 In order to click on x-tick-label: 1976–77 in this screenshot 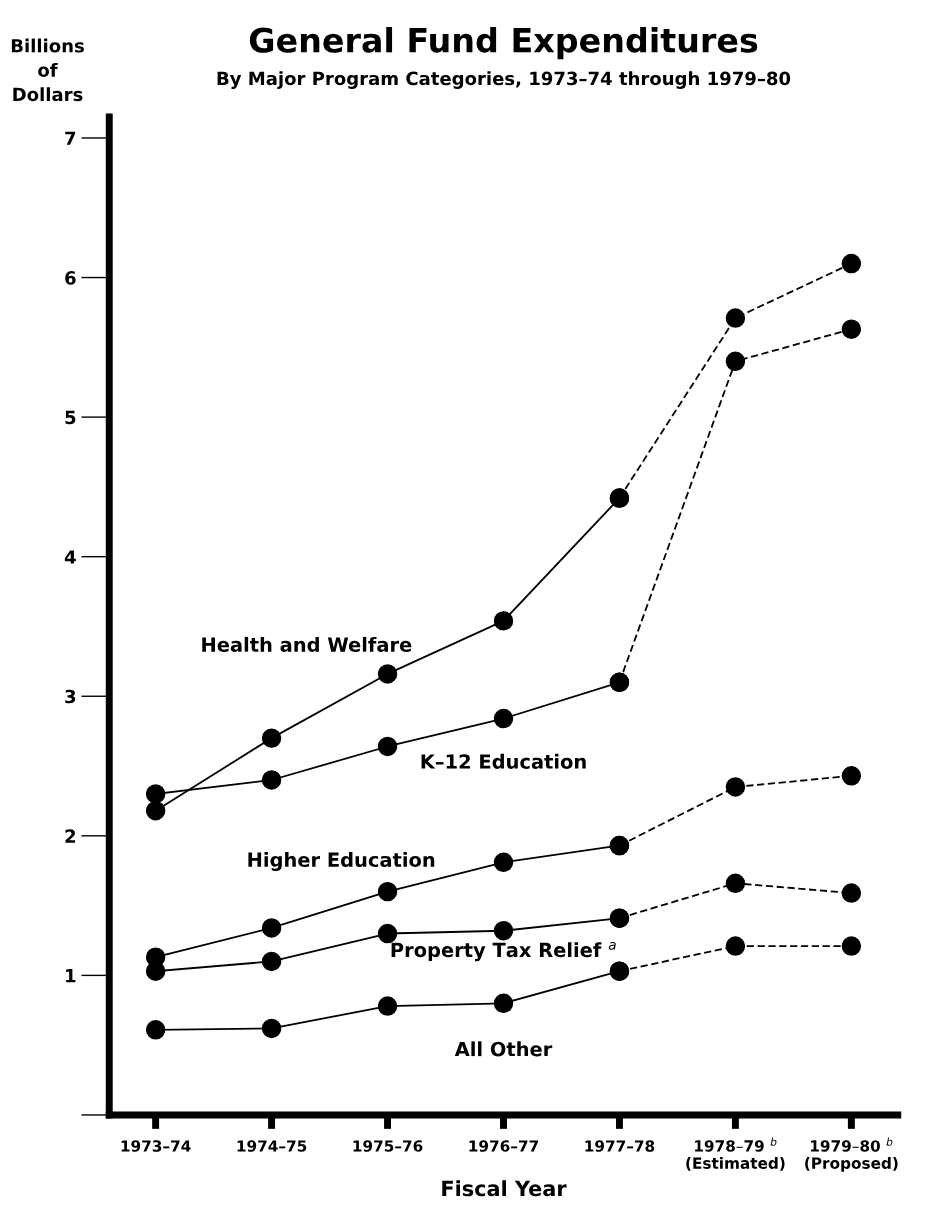, I will do `click(503, 1146)`.